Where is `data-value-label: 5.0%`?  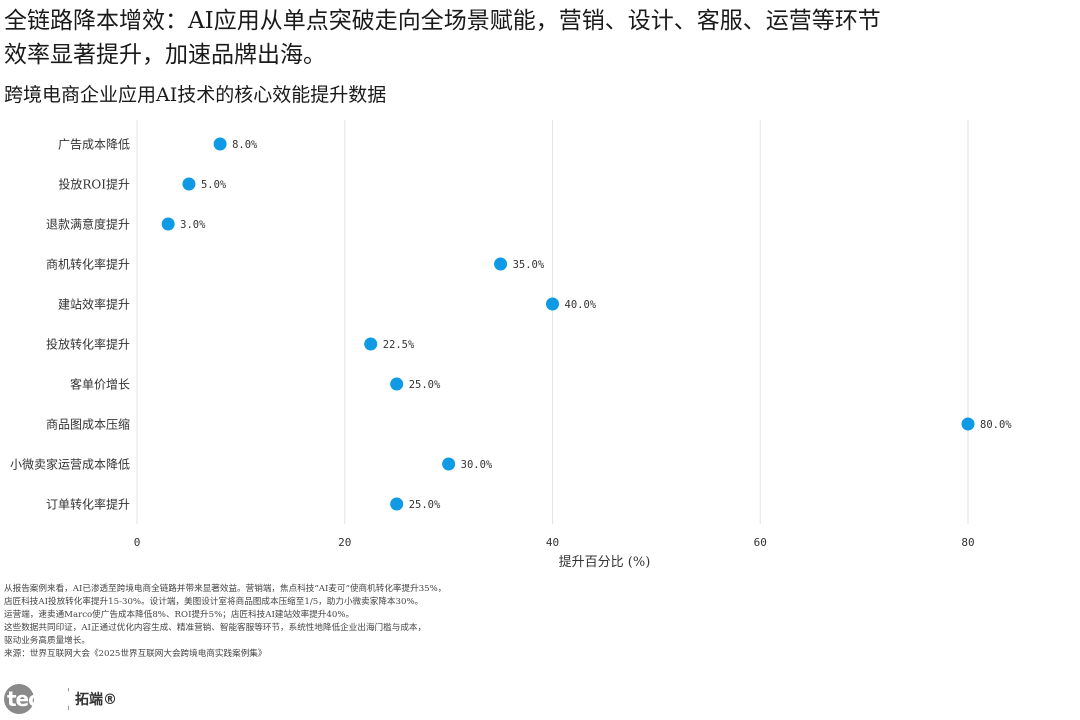 data-value-label: 5.0% is located at coordinates (214, 185).